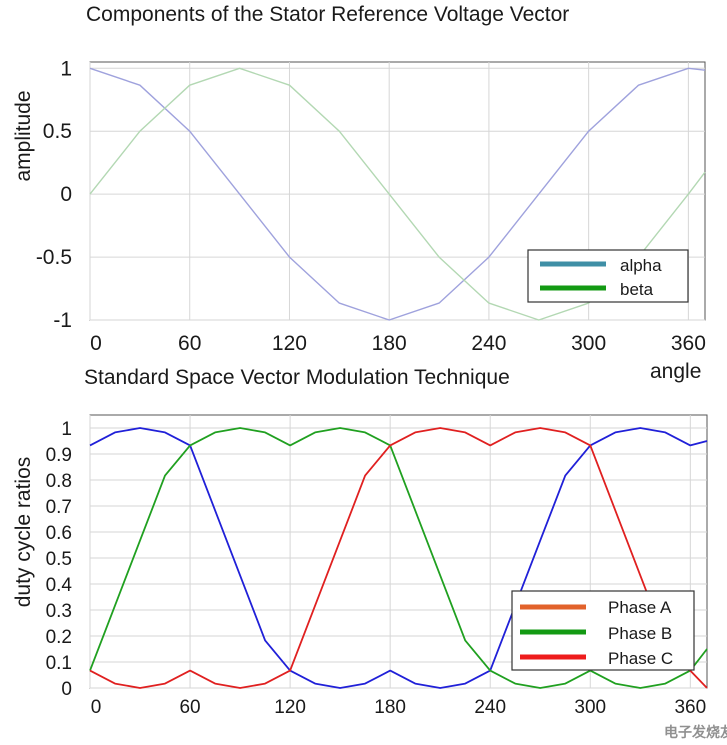  I want to click on legend-label-beta: beta, so click(637, 289).